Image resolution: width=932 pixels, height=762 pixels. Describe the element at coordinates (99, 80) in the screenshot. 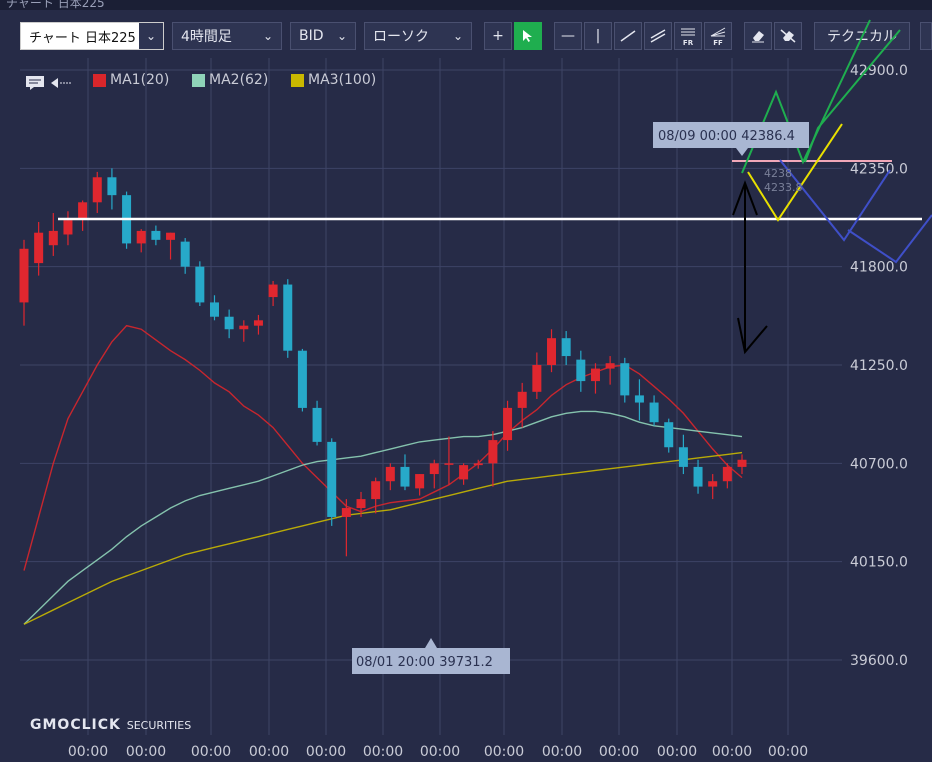

I see `ma1-swatch` at that location.